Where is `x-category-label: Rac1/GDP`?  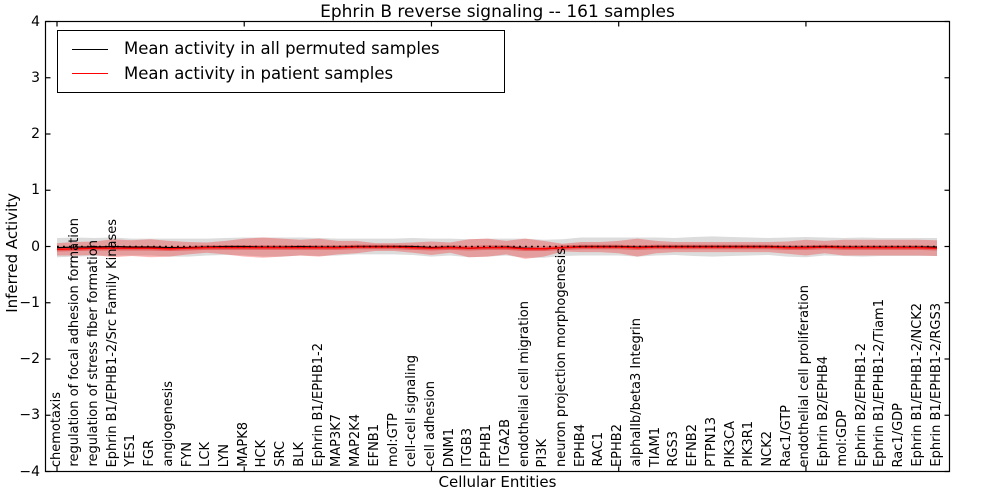 x-category-label: Rac1/GDP is located at coordinates (899, 434).